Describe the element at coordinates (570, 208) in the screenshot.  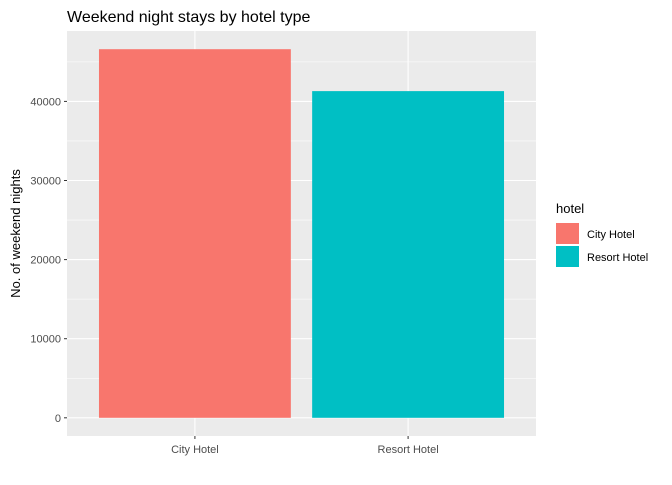
I see `legend-title: hotel` at that location.